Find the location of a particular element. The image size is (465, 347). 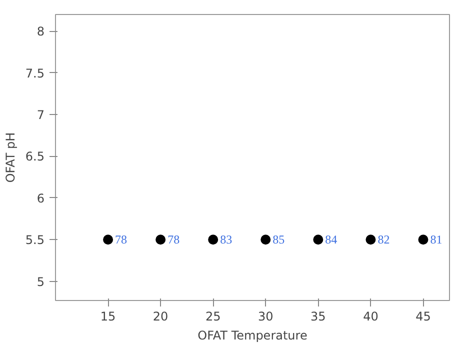

y-tick-label: 5.5 is located at coordinates (35, 240).